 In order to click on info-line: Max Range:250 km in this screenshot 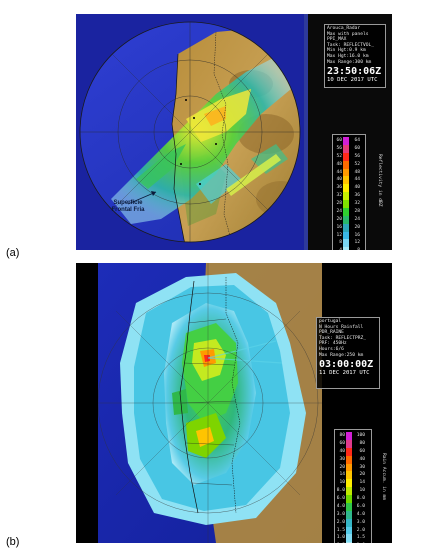, I will do `click(341, 355)`.